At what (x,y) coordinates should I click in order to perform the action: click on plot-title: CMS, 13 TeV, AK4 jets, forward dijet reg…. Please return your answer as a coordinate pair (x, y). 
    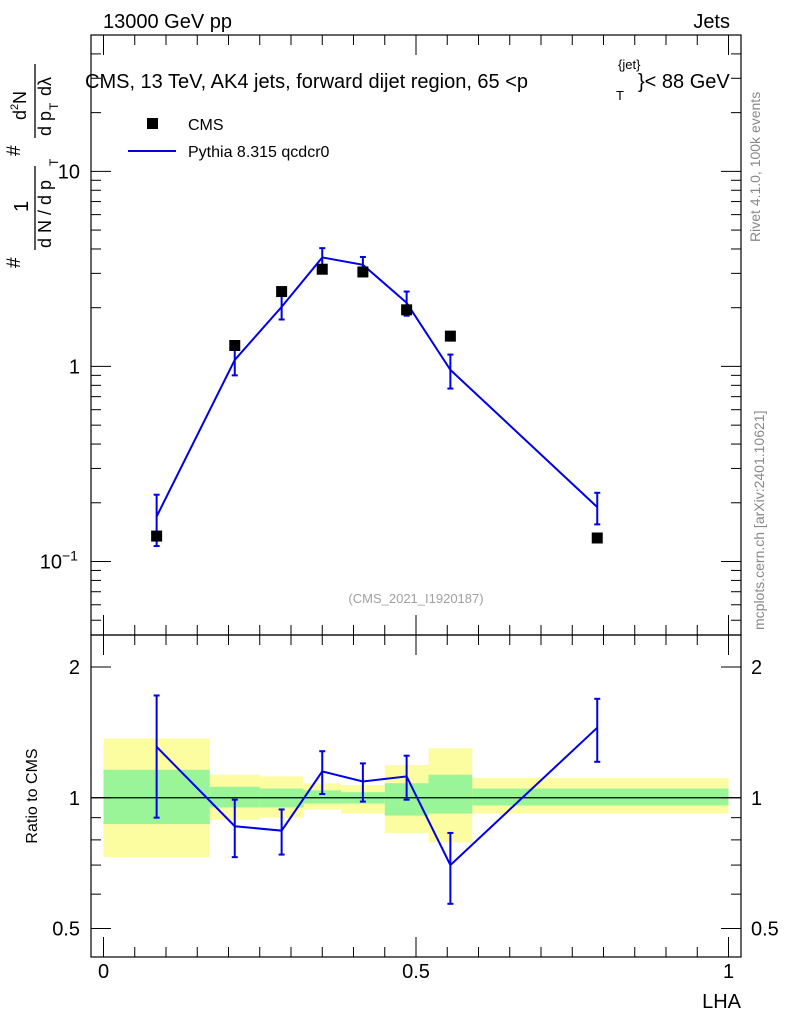
    Looking at the image, I should click on (306, 82).